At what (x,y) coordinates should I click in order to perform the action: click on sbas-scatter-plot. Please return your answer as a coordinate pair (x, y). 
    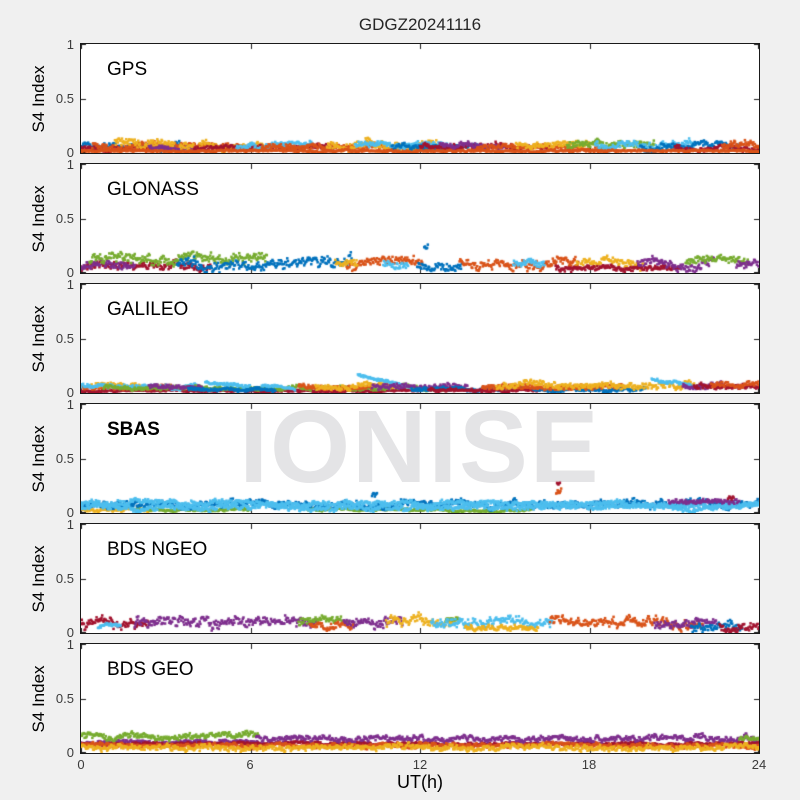
    Looking at the image, I should click on (420, 458).